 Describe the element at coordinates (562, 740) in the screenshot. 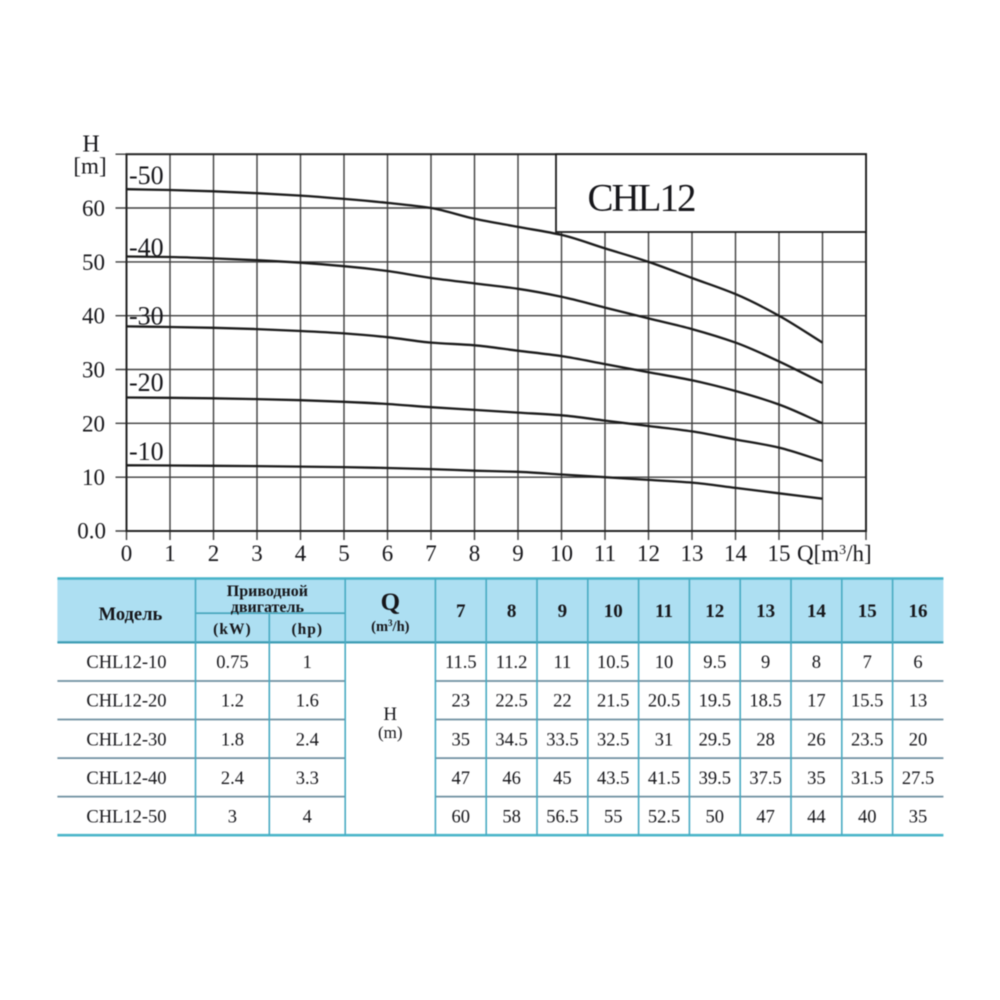

I see `svg-text: 33.5` at that location.